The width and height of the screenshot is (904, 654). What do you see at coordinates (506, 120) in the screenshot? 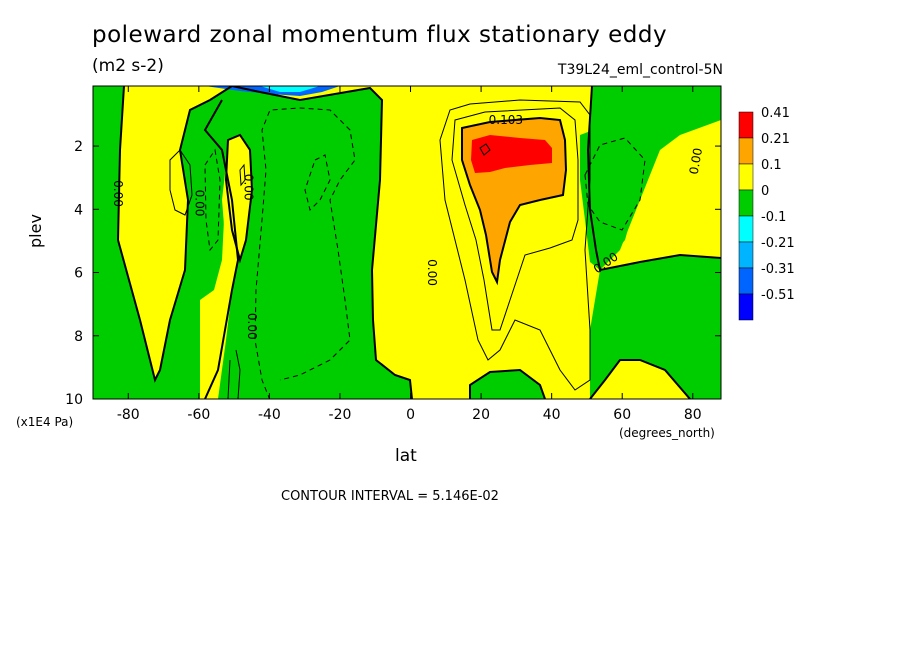
I see `contour-label: 0.103` at bounding box center [506, 120].